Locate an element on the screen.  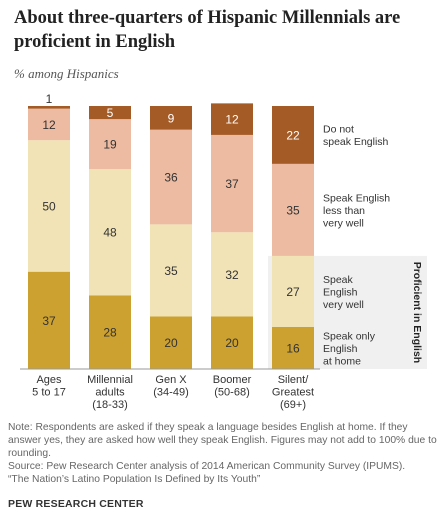
category-label: (34-49) is located at coordinates (170, 393).